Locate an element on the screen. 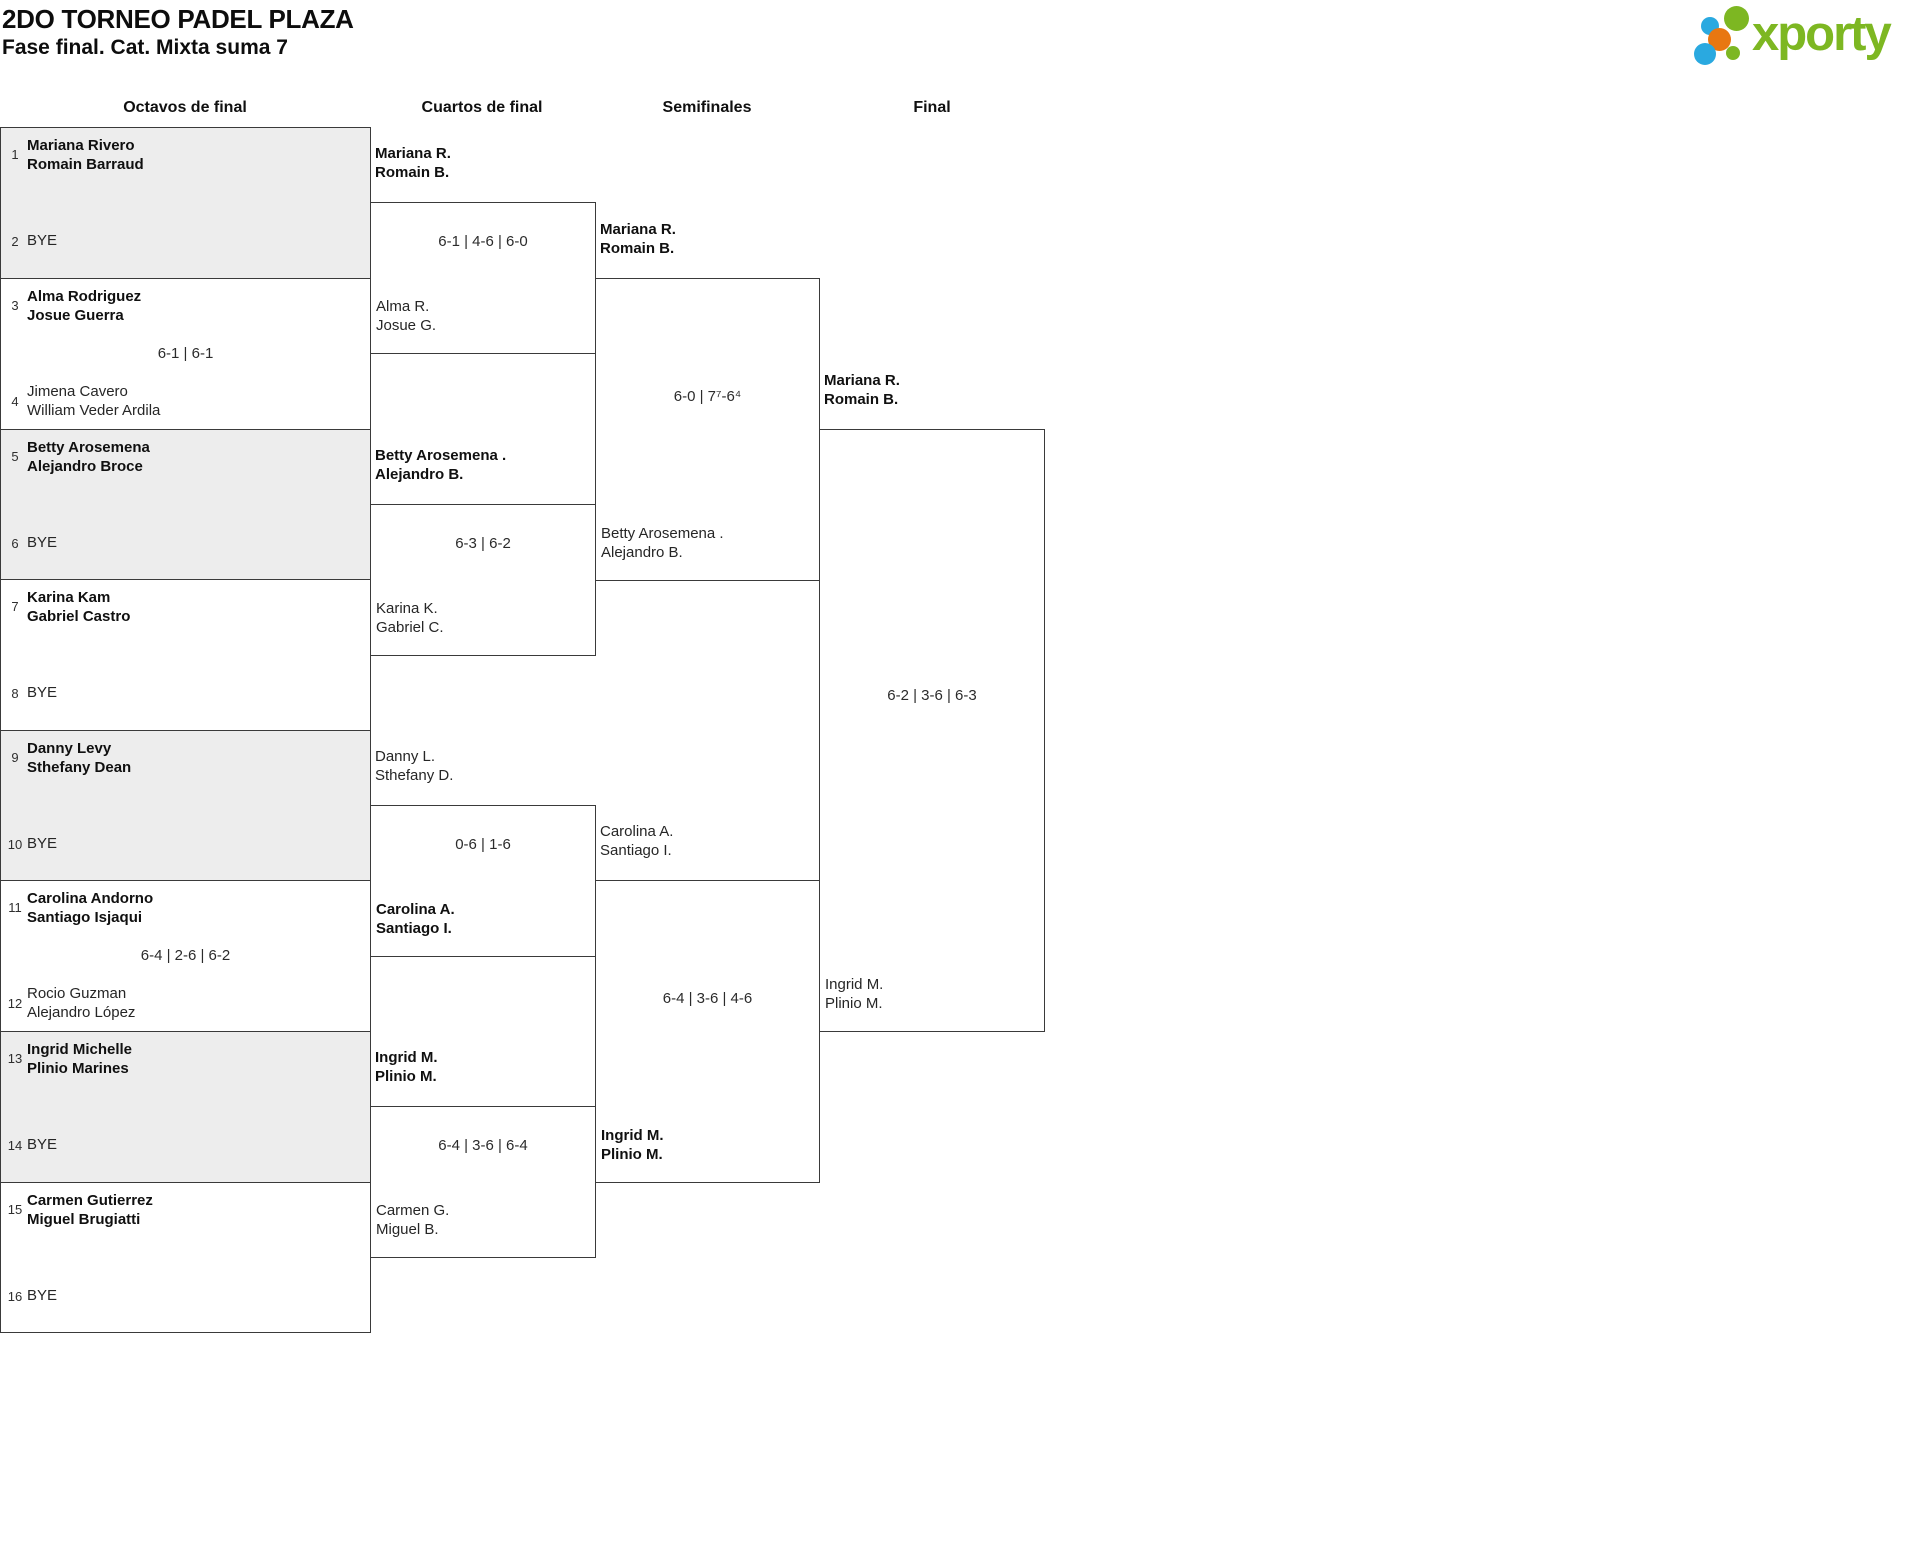 The image size is (1920, 1558). advancing-team-label: Carolina A. Santiago I. is located at coordinates (637, 841).